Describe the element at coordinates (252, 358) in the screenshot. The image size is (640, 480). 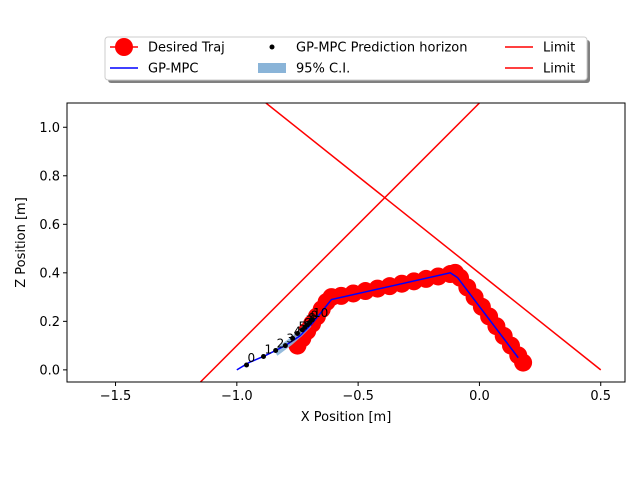
I see `prediction-point-label: 0` at that location.